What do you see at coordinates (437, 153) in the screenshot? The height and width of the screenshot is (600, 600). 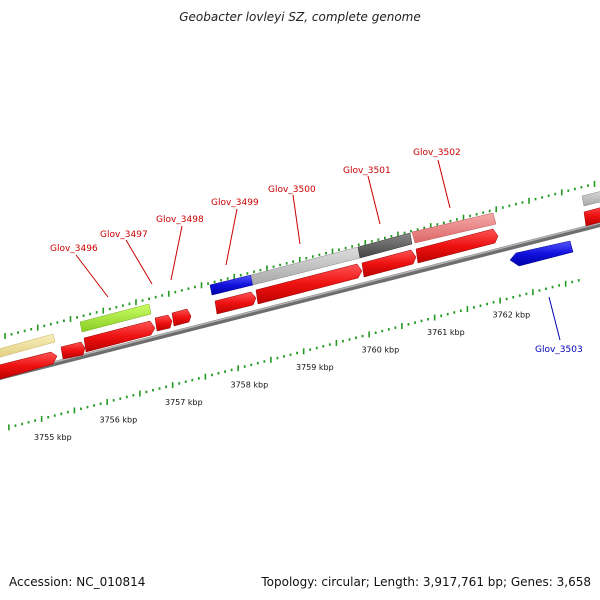 I see `gene-label-glov-3502: Glov_3502` at bounding box center [437, 153].